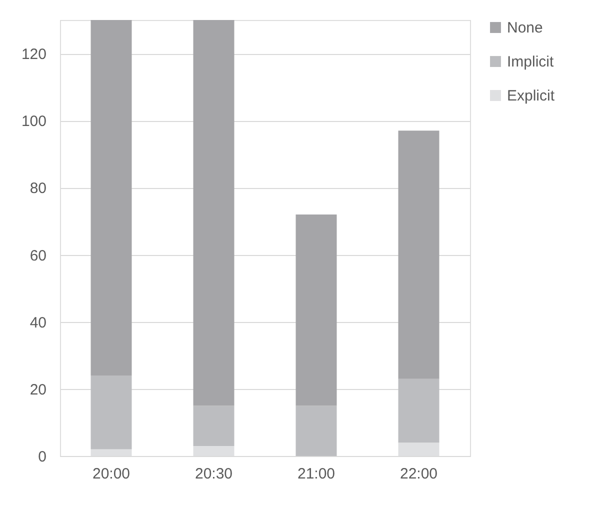  What do you see at coordinates (419, 474) in the screenshot?
I see `x-tick-label: 22:00` at bounding box center [419, 474].